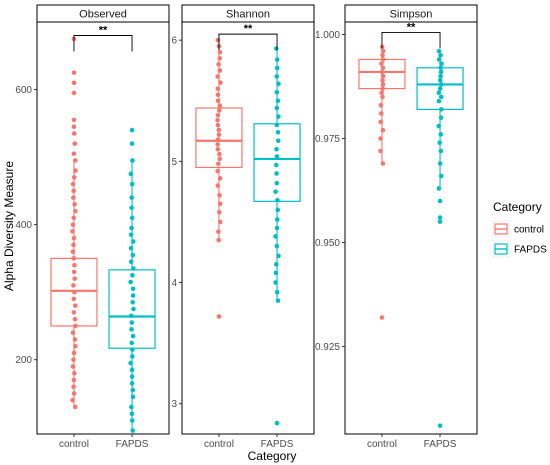  What do you see at coordinates (277, 162) in the screenshot?
I see `box-iqr` at bounding box center [277, 162].